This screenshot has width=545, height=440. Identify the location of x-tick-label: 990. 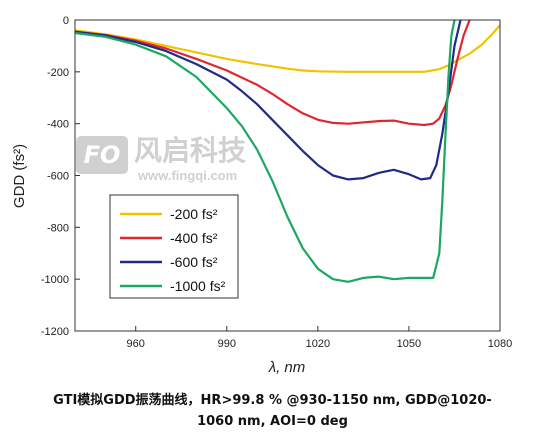
(227, 344).